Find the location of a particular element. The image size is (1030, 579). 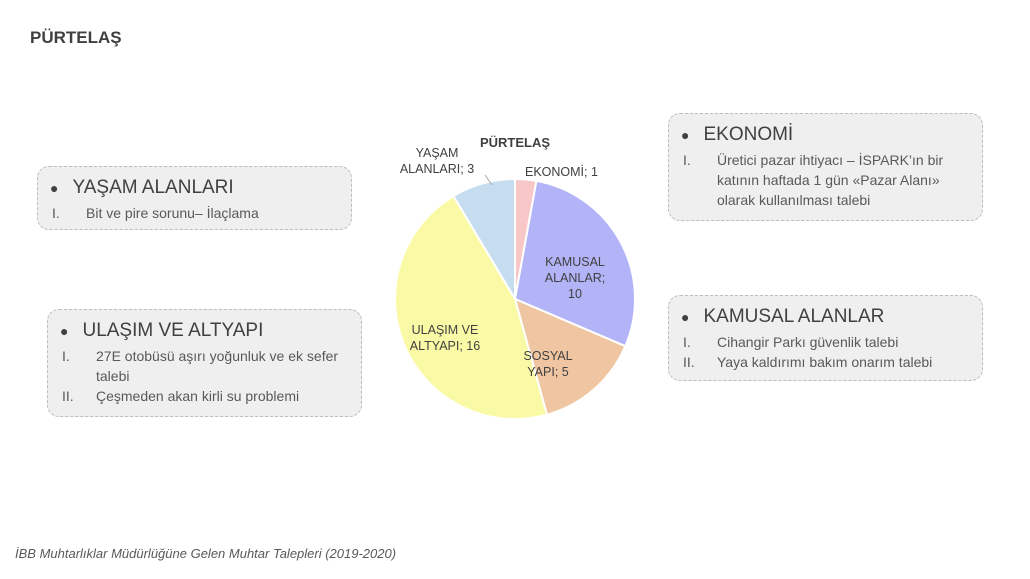

page-title: PÜRTELAŞ is located at coordinates (76, 37).